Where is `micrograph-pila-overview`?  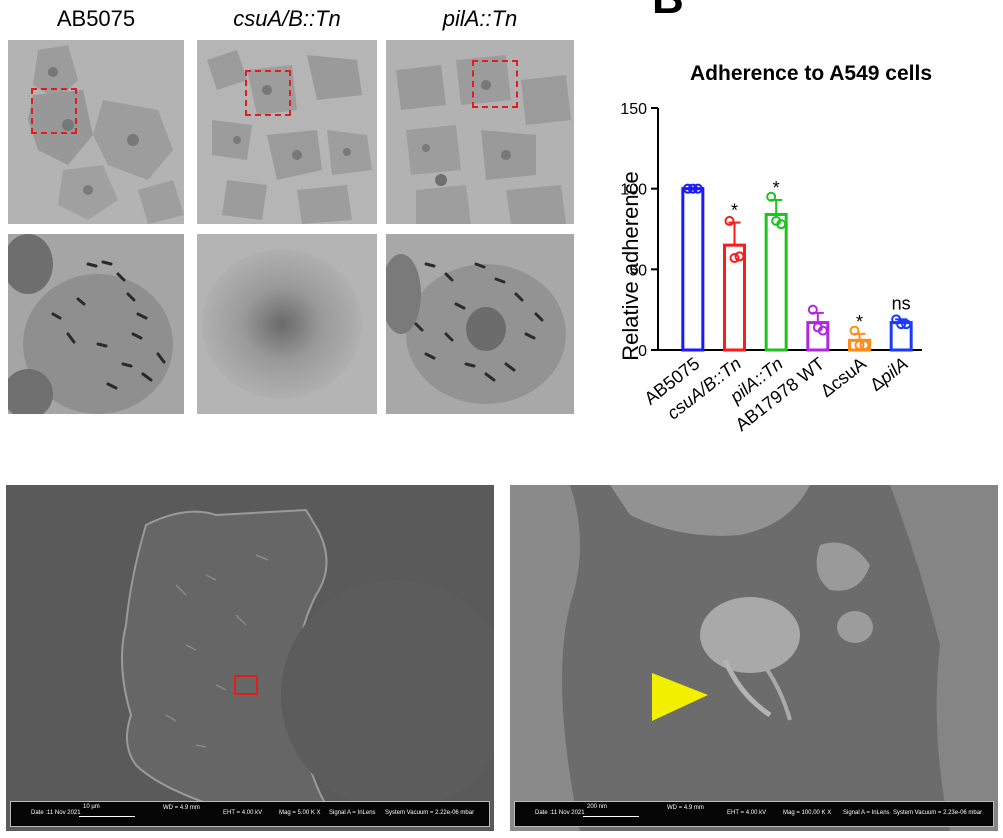 micrograph-pila-overview is located at coordinates (480, 132).